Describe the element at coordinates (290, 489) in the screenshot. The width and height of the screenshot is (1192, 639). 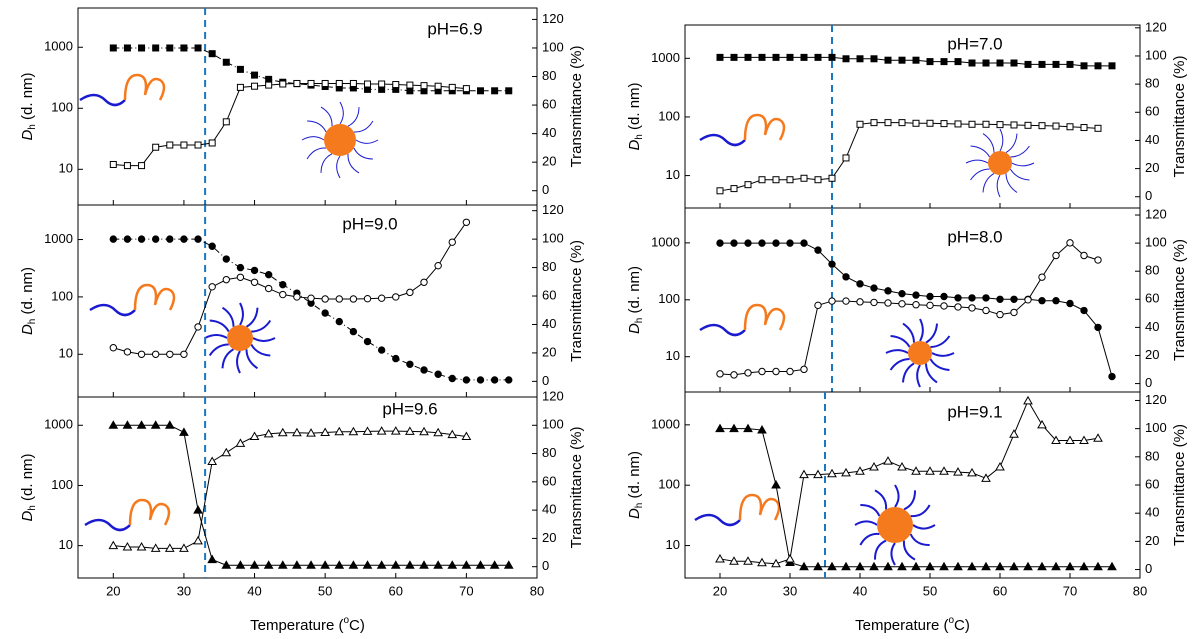
I see `series-line` at that location.